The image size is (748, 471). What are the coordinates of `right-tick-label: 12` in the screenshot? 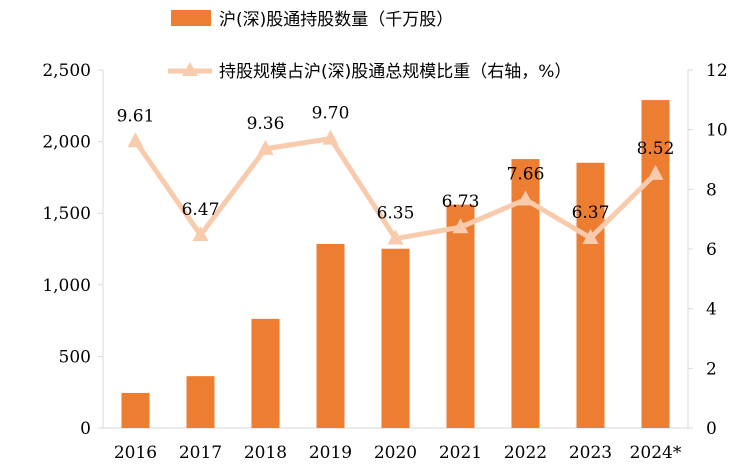 It's located at (717, 71).